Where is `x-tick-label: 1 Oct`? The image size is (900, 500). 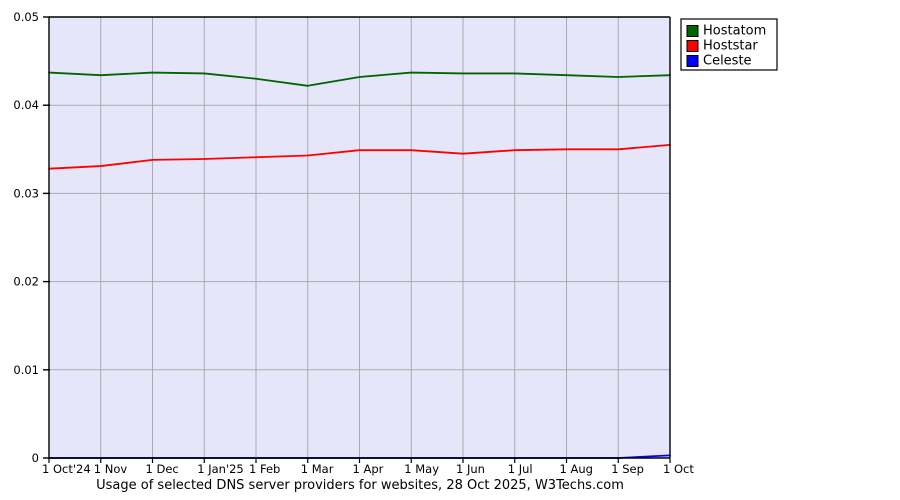 x-tick-label: 1 Oct is located at coordinates (678, 469).